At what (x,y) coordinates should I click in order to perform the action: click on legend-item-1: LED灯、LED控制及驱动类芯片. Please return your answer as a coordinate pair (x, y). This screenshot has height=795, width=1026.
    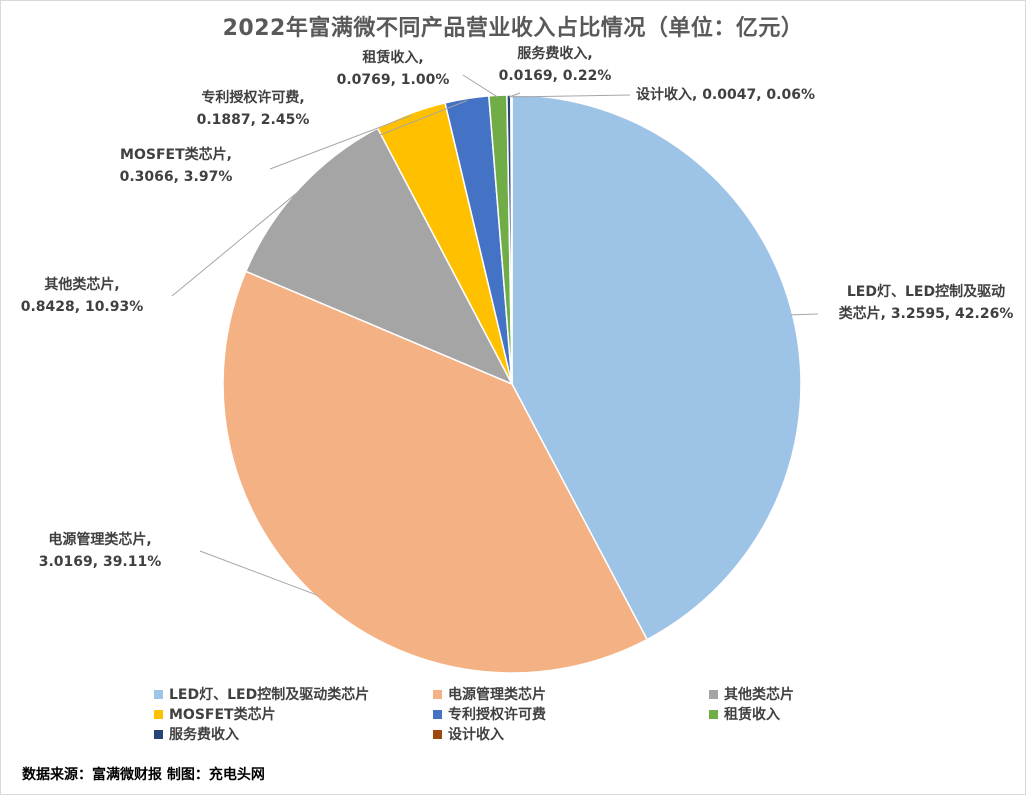
    Looking at the image, I should click on (261, 694).